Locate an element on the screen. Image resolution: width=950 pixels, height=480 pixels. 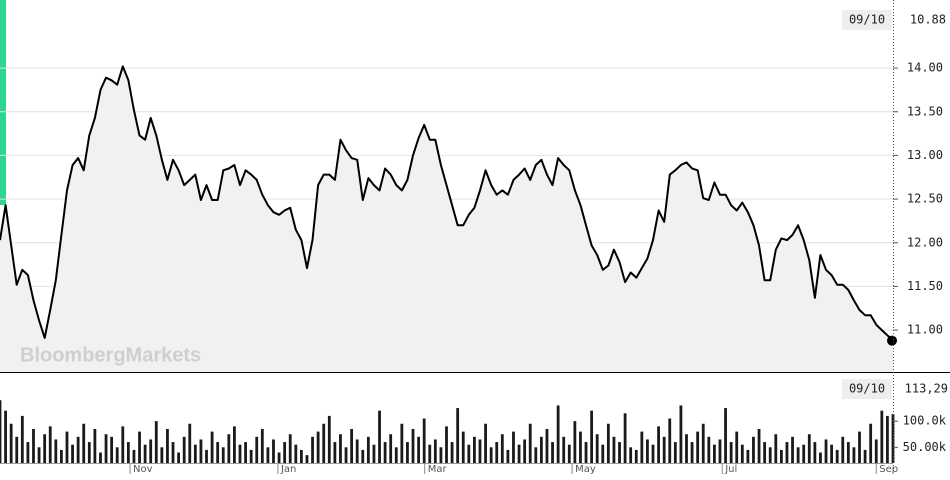
last-point is located at coordinates (892, 340).